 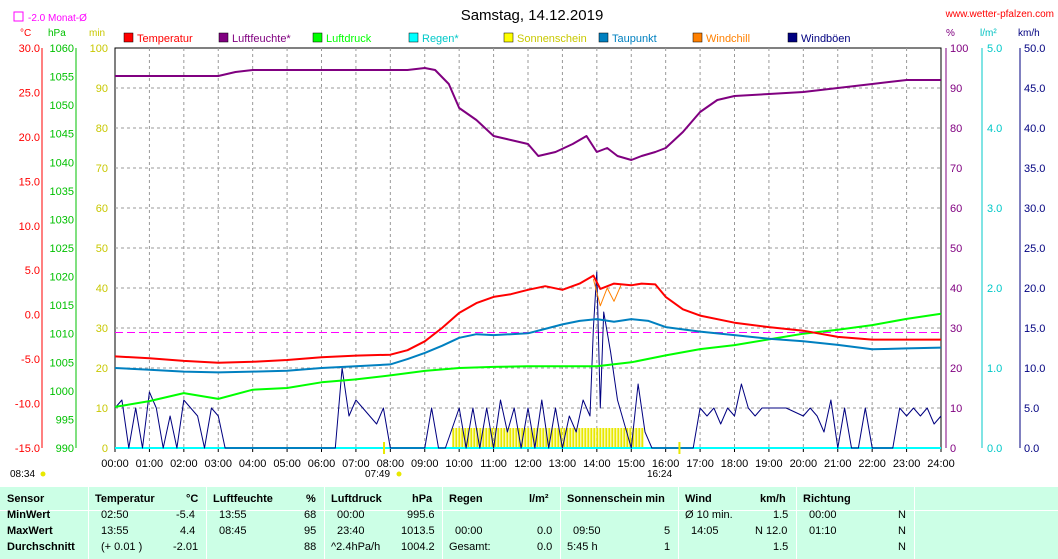 What do you see at coordinates (950, 33) in the screenshot?
I see `unit-humidity: %` at bounding box center [950, 33].